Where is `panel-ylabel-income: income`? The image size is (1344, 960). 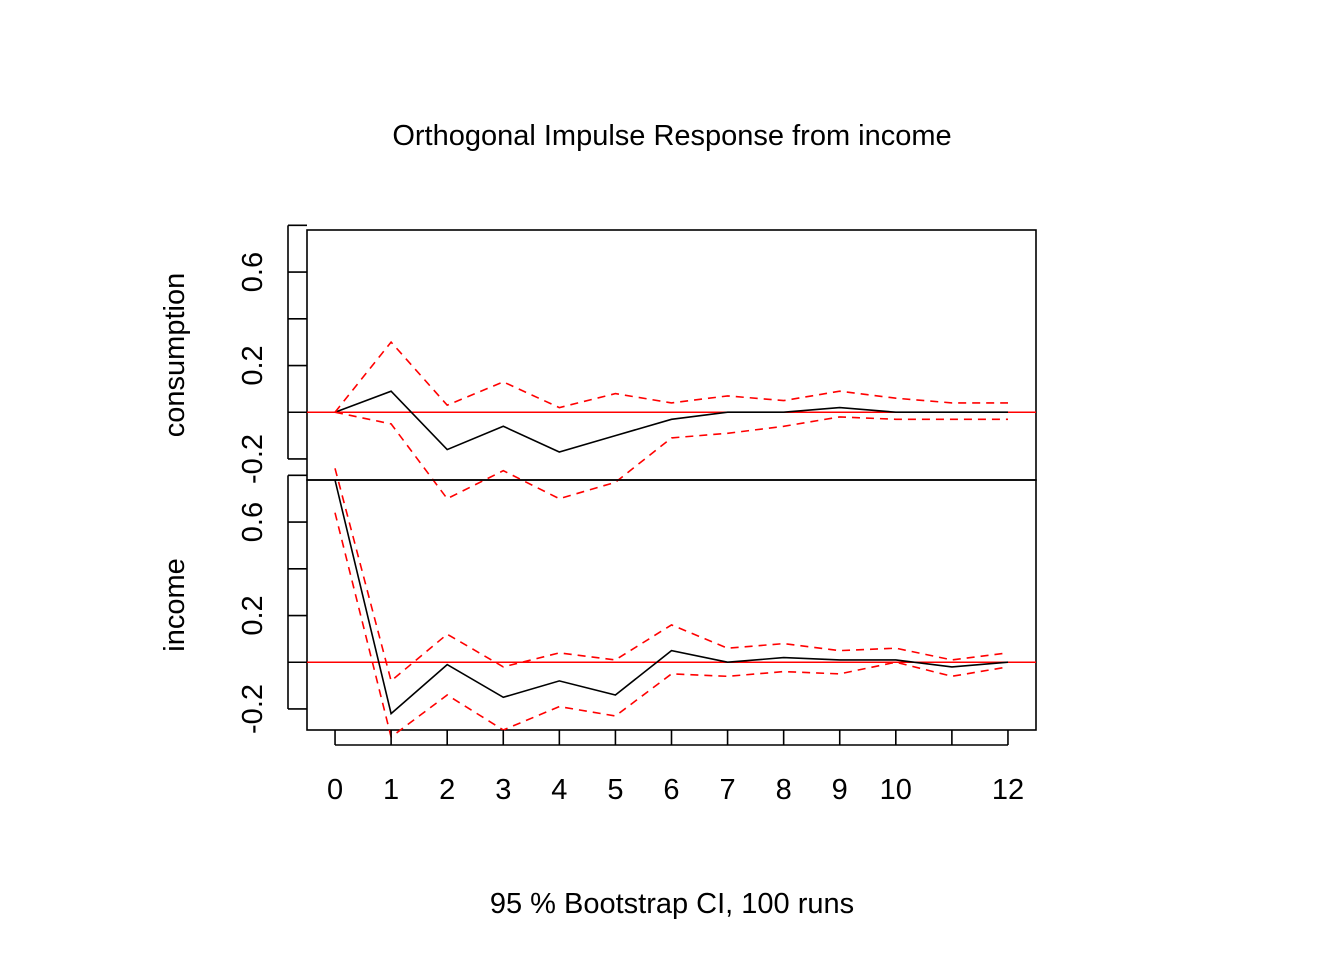
panel-ylabel-income: income is located at coordinates (175, 605).